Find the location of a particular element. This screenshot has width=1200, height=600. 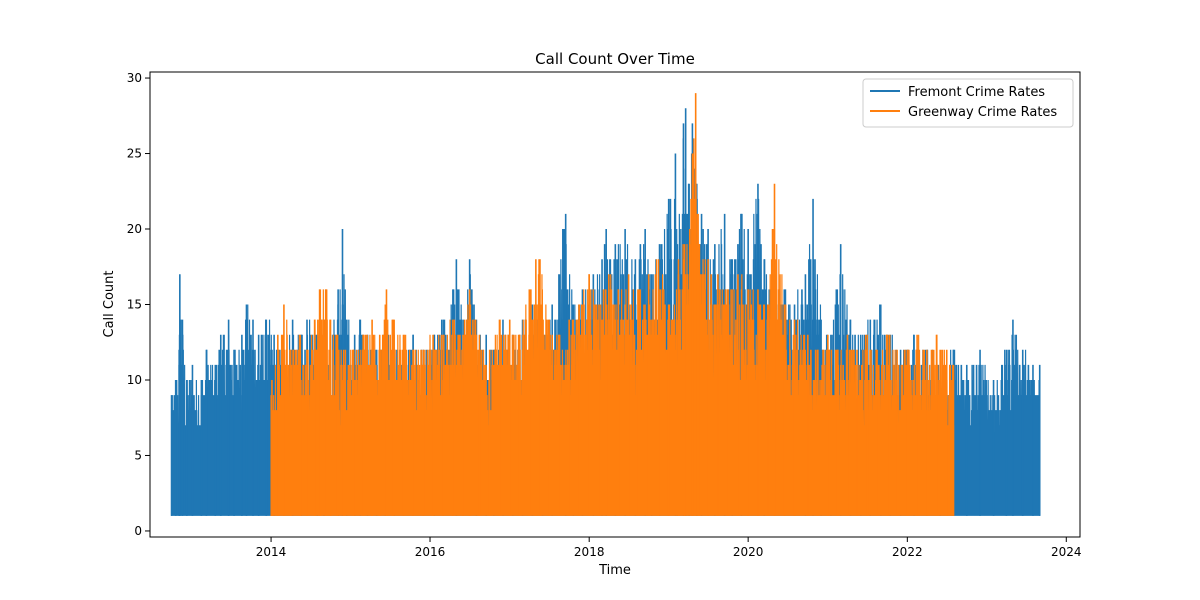

chart-title: Call Count Over Time is located at coordinates (615, 59).